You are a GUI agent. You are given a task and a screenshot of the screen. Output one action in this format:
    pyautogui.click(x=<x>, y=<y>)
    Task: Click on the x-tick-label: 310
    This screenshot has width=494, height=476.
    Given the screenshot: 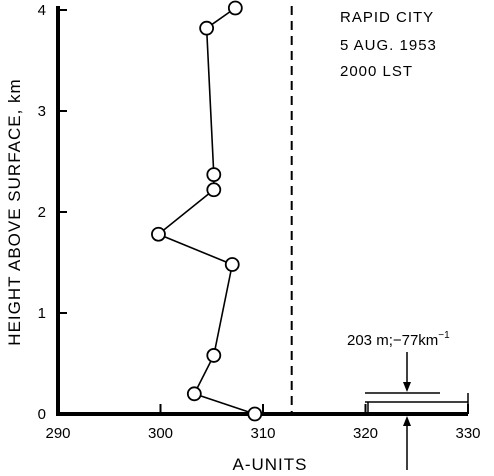 What is the action you would take?
    pyautogui.click(x=262, y=433)
    